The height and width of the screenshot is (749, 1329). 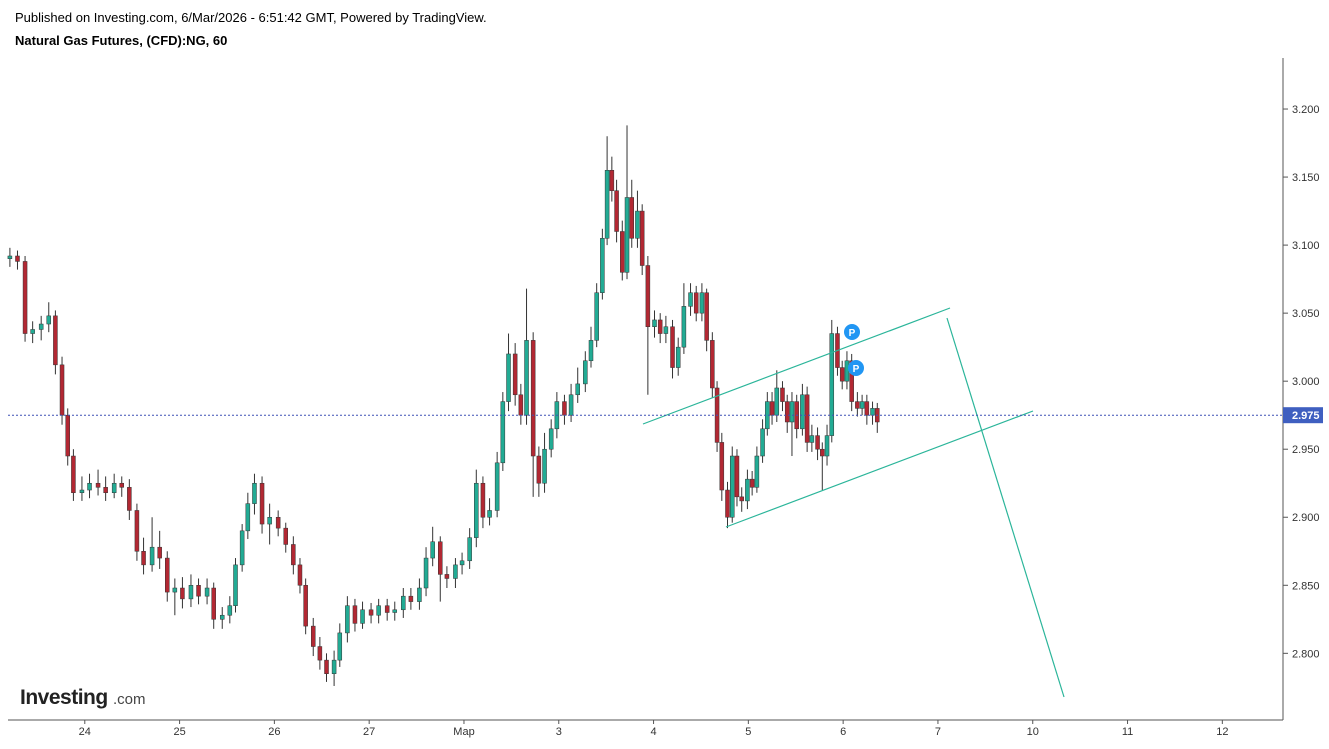 What do you see at coordinates (1127, 732) in the screenshot?
I see `x-tick-label: 11` at bounding box center [1127, 732].